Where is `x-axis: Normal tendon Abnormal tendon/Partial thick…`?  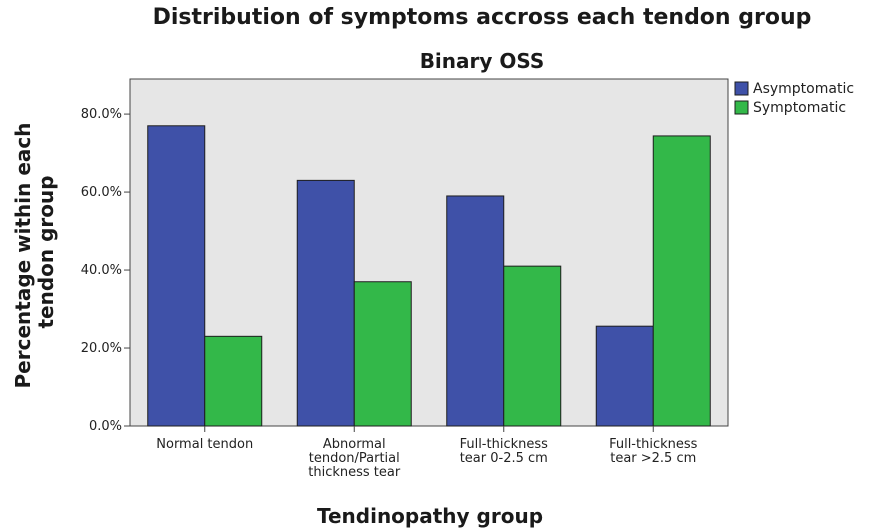 x-axis: Normal tendon Abnormal tendon/Partial thick… is located at coordinates (427, 453).